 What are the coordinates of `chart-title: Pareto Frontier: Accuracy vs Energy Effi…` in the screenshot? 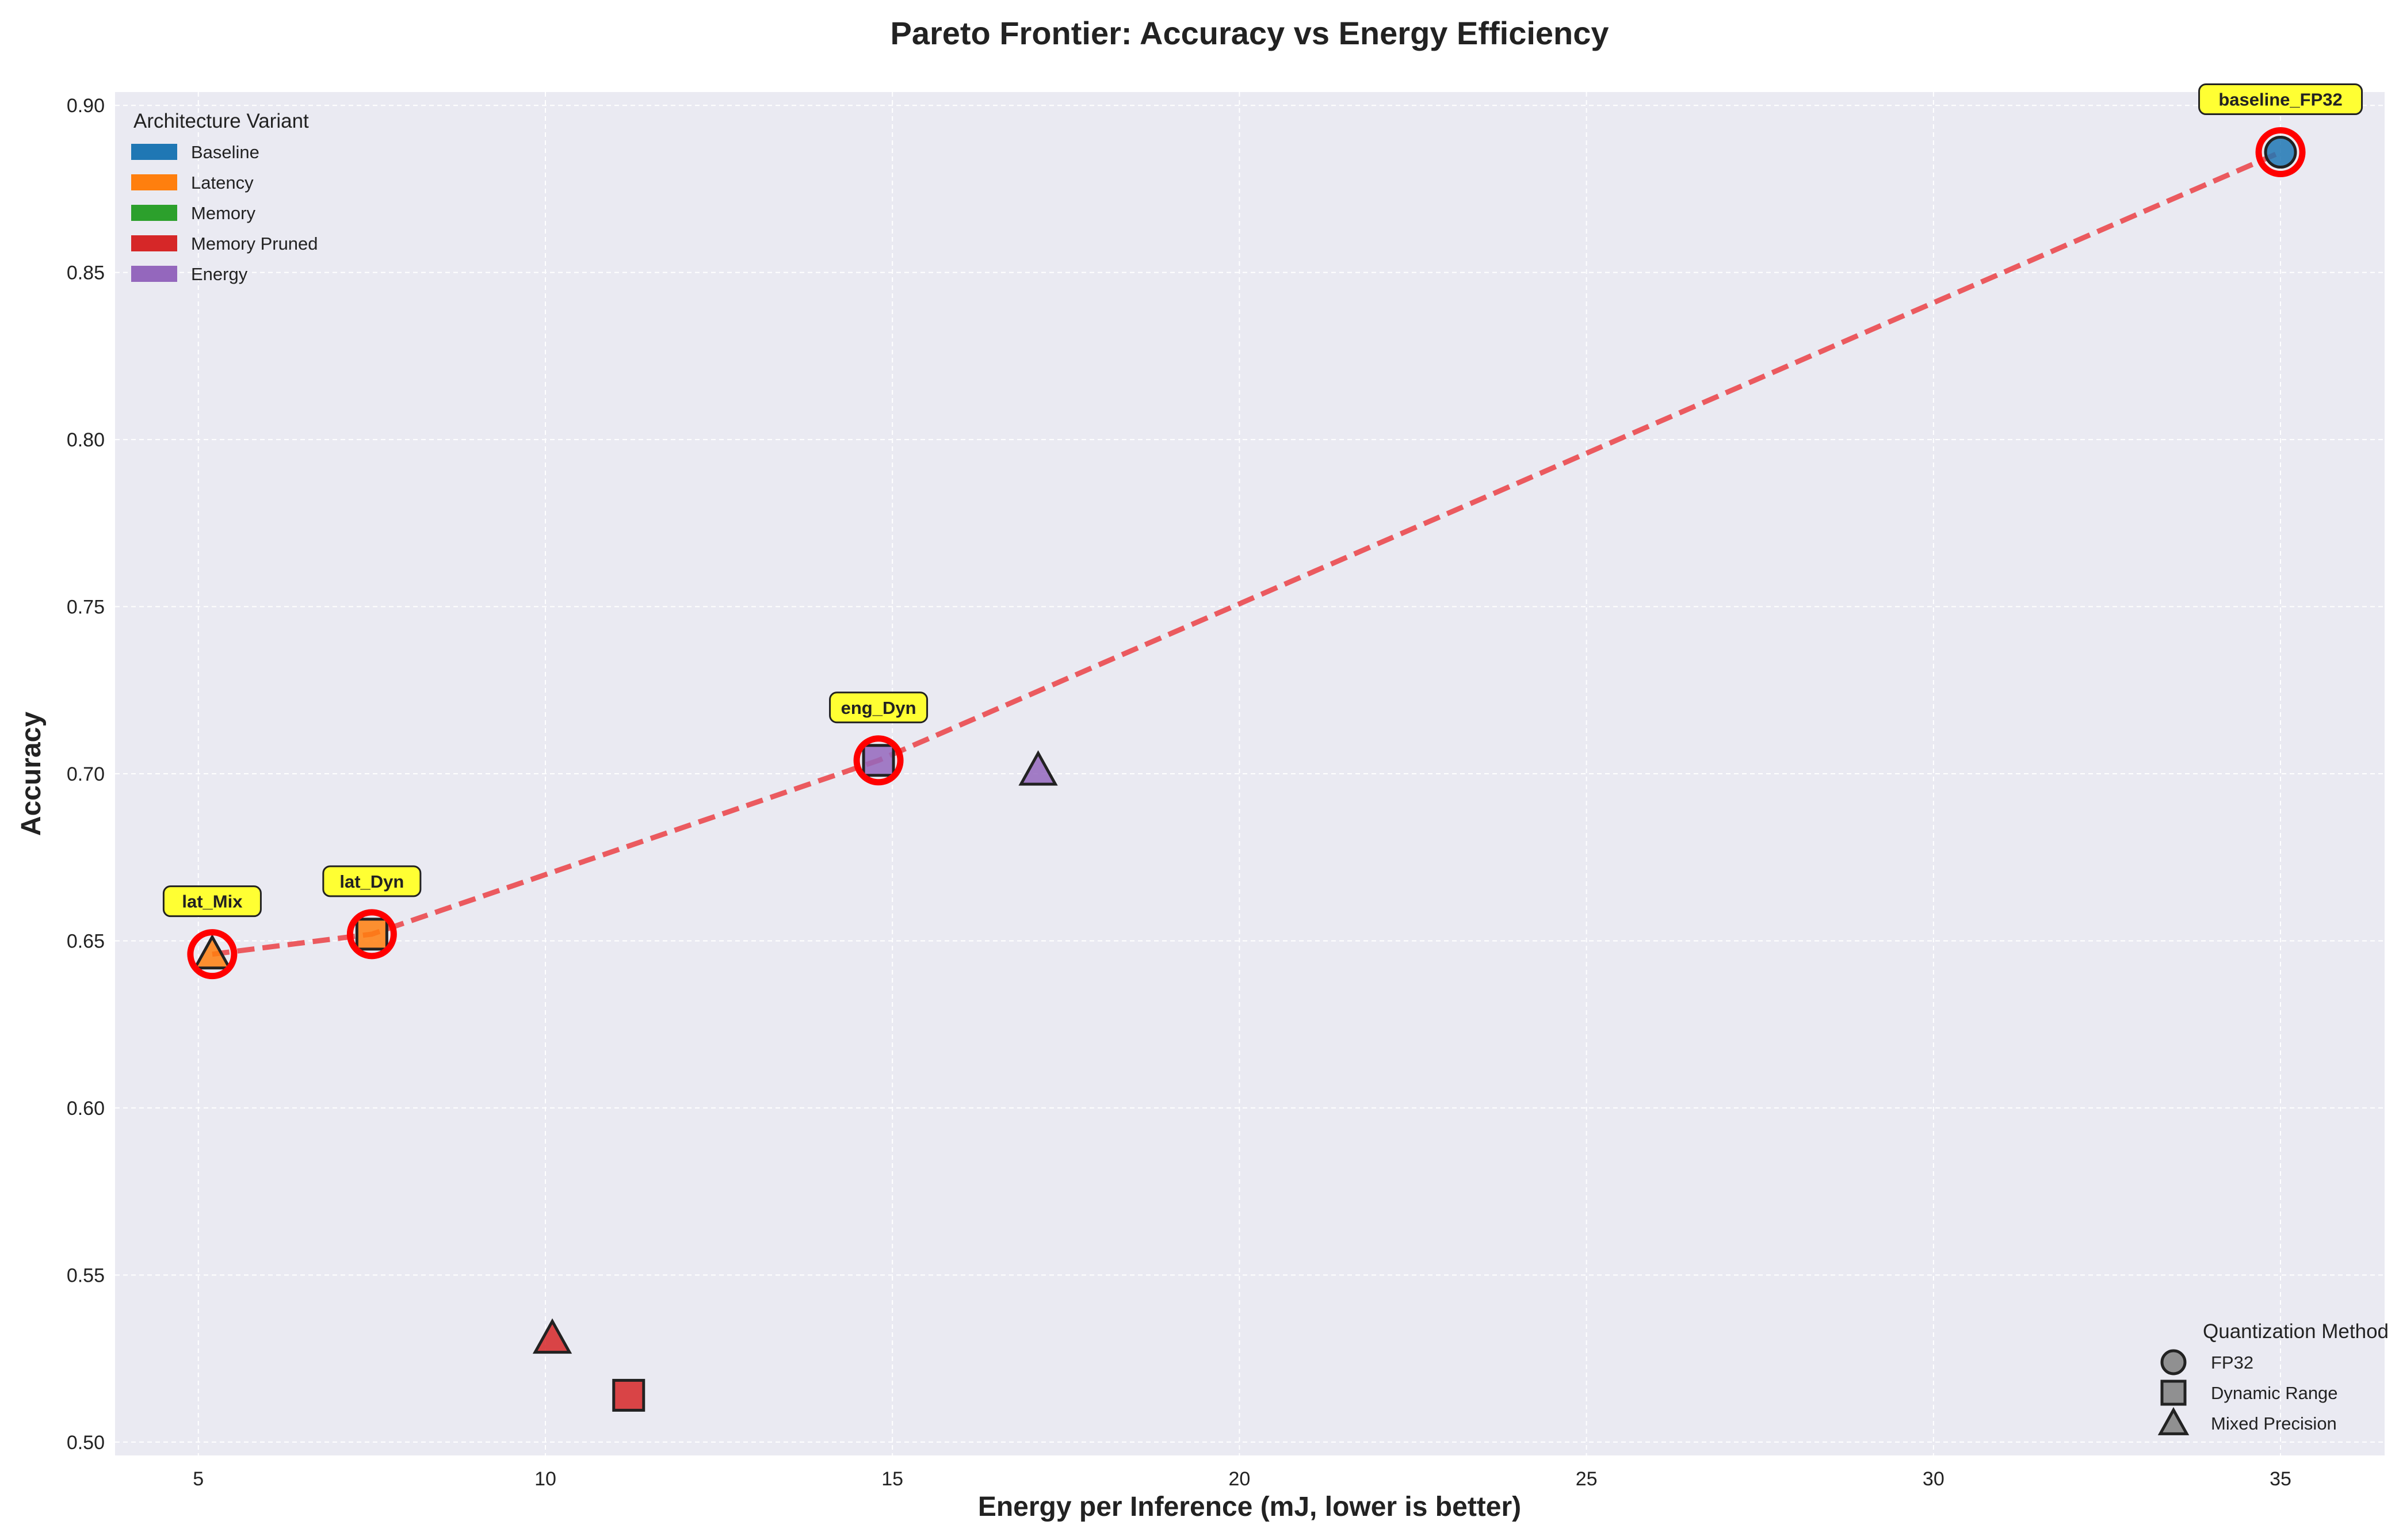 It's located at (1249, 33).